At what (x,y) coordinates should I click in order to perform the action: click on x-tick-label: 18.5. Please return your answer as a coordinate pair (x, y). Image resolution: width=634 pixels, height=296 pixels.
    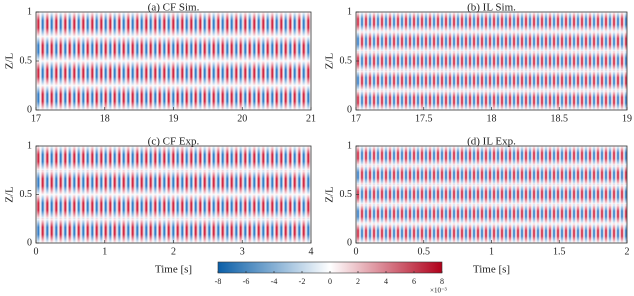
    Looking at the image, I should click on (560, 118).